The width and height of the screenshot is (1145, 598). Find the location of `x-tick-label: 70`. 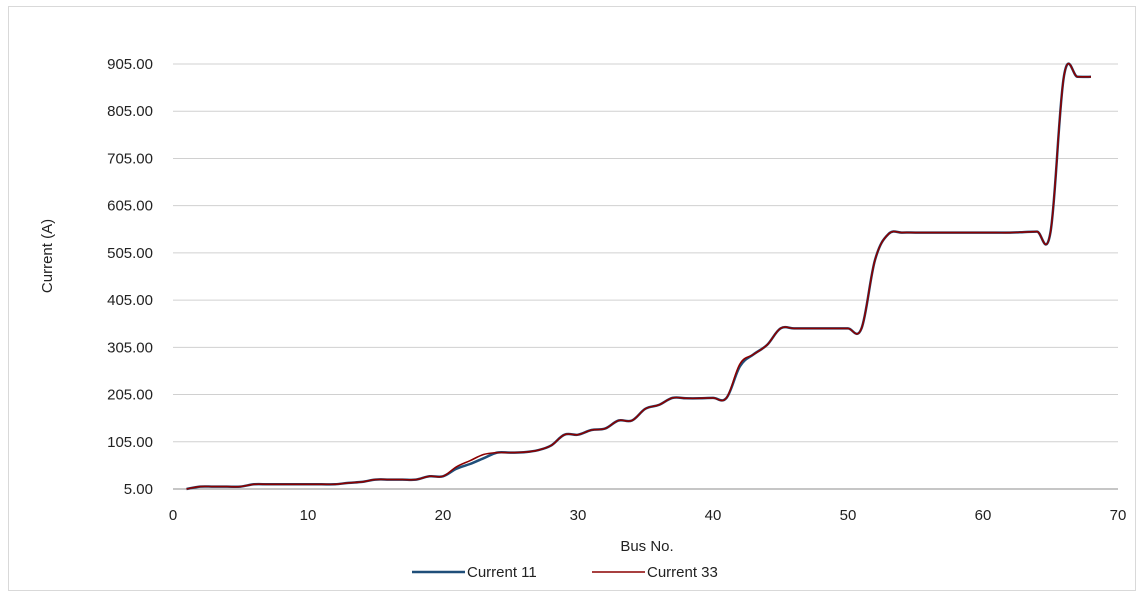

x-tick-label: 70 is located at coordinates (1118, 515).